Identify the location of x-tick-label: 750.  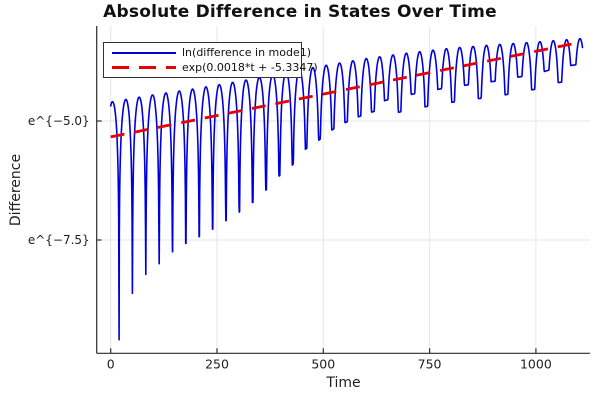
(430, 363).